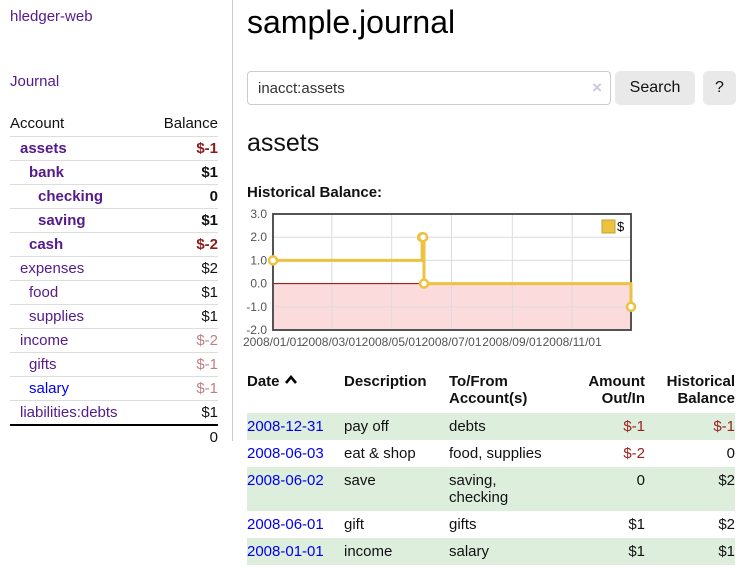 The width and height of the screenshot is (742, 582). What do you see at coordinates (114, 388) in the screenshot?
I see `account-row: salary $-1` at bounding box center [114, 388].